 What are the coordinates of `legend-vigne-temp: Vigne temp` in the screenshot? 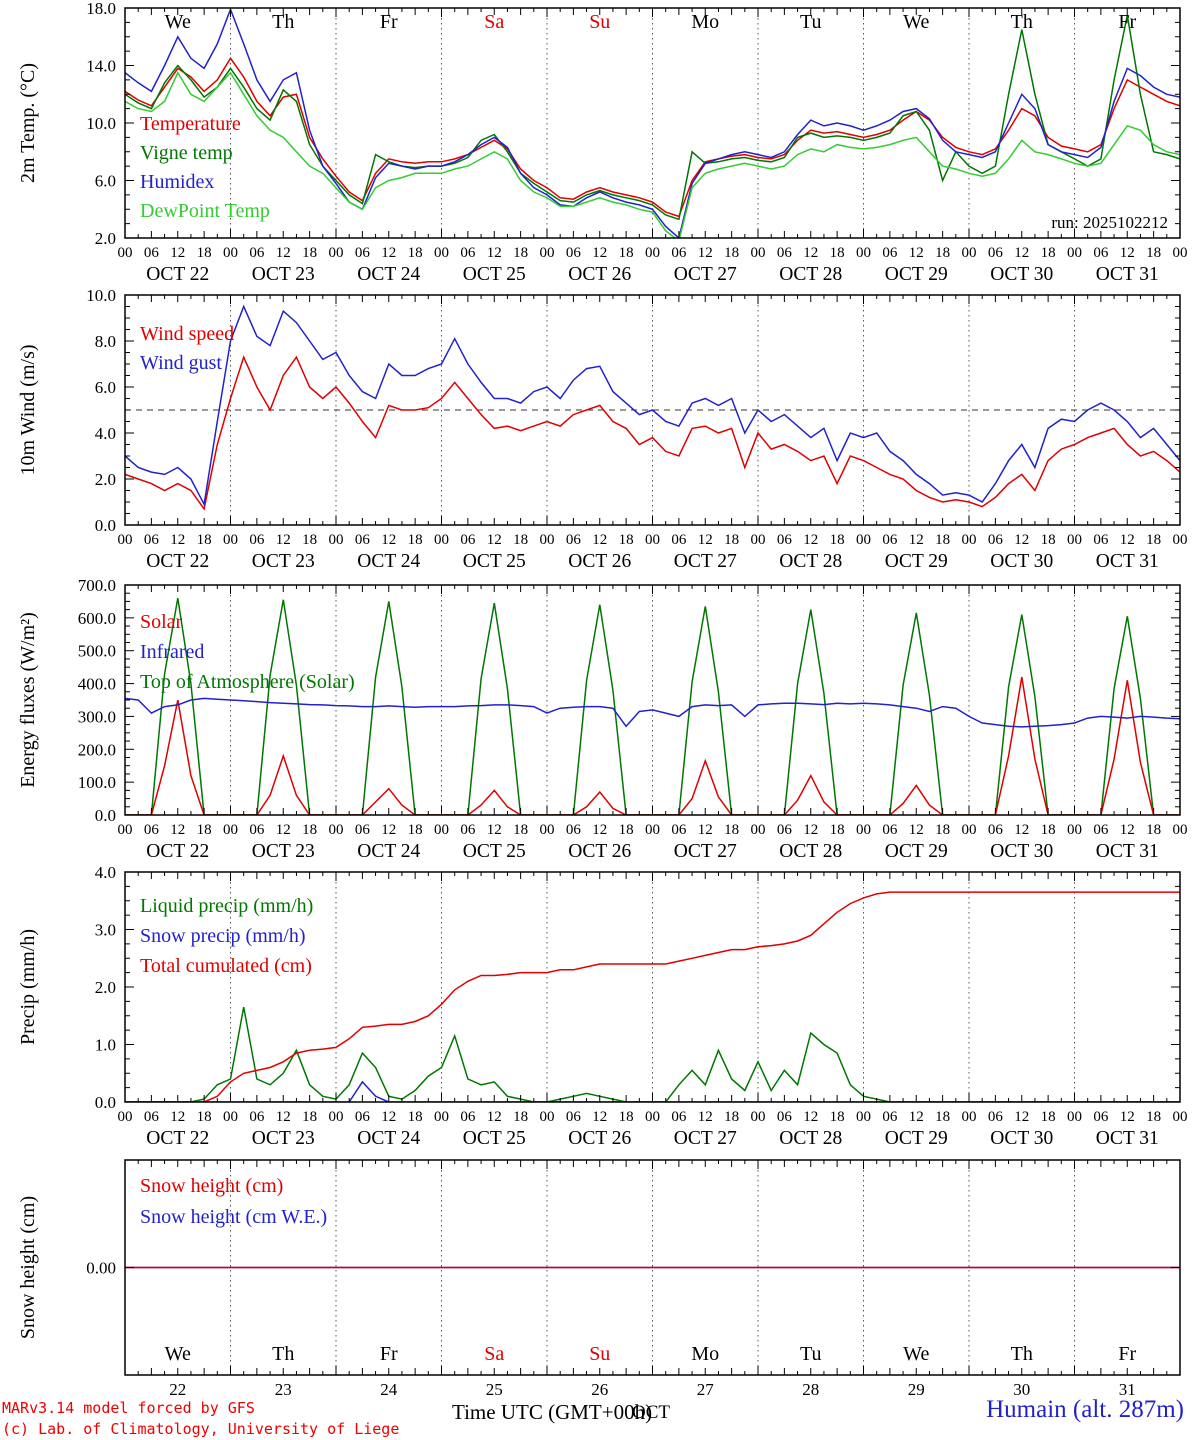 It's located at (186, 153).